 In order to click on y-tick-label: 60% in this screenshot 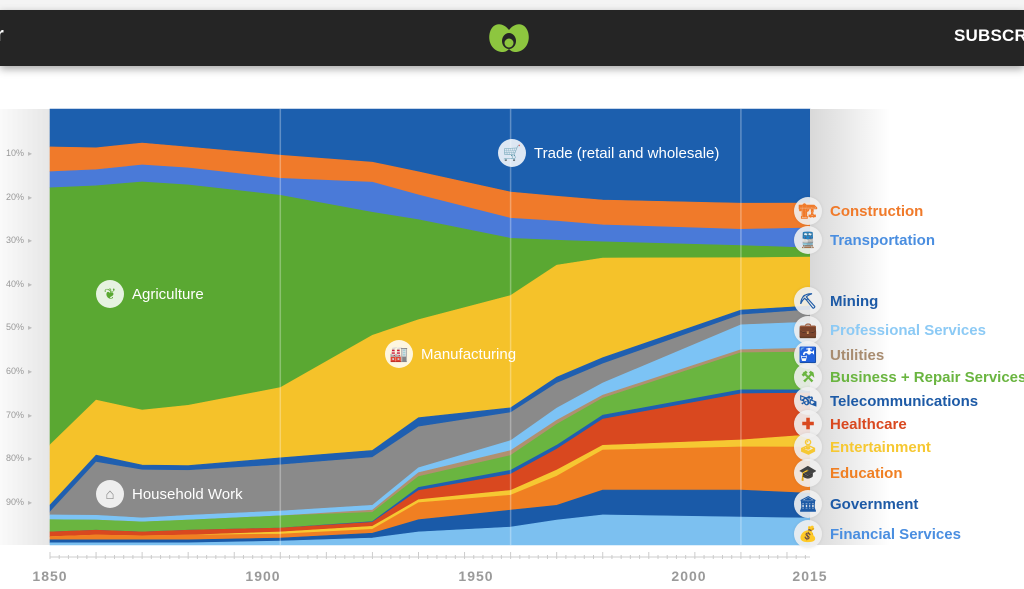, I will do `click(24, 371)`.